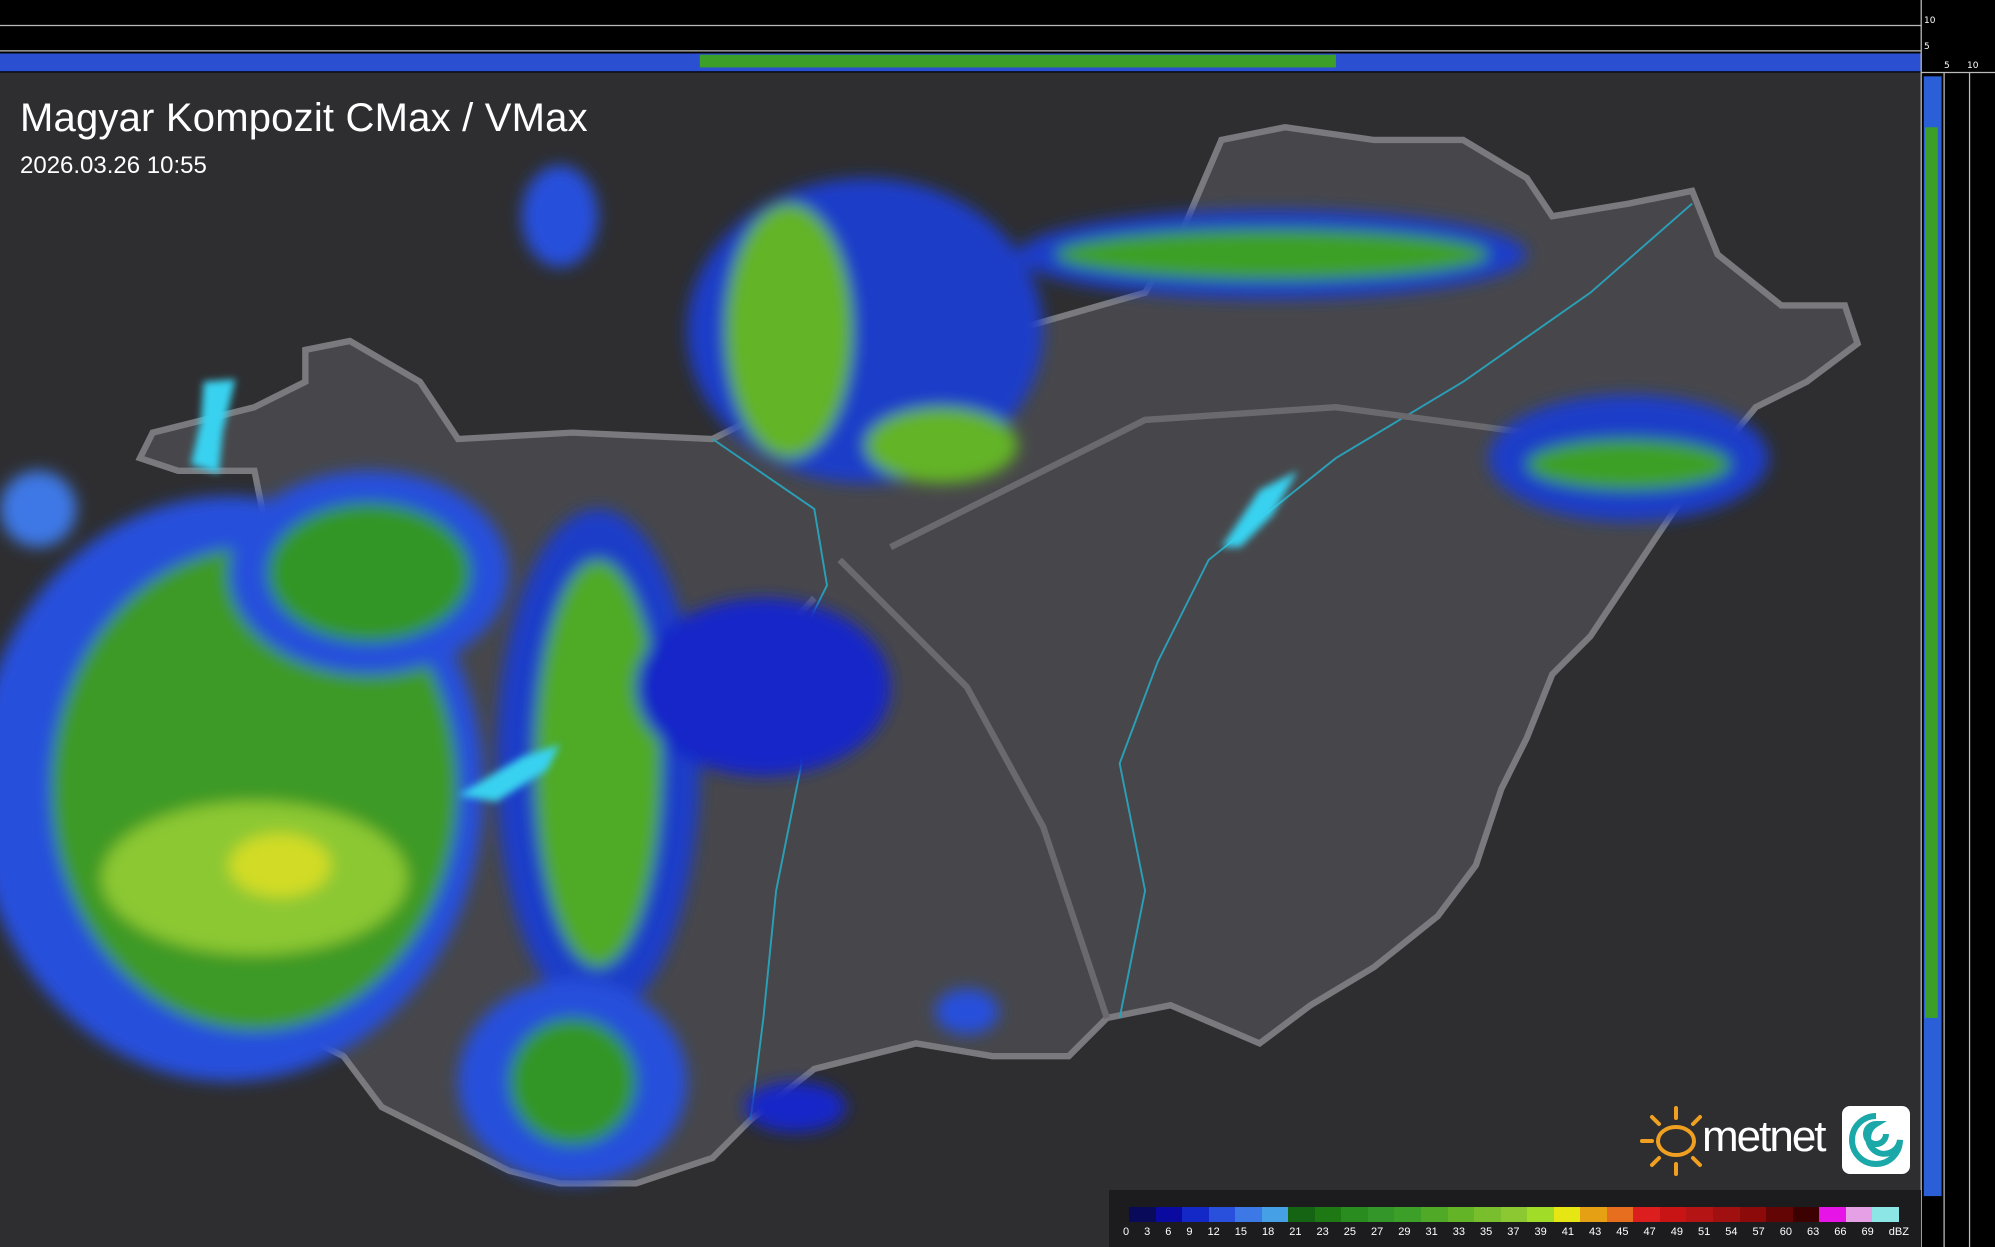 The image size is (1995, 1247). What do you see at coordinates (1704, 1232) in the screenshot?
I see `legend-label: 51` at bounding box center [1704, 1232].